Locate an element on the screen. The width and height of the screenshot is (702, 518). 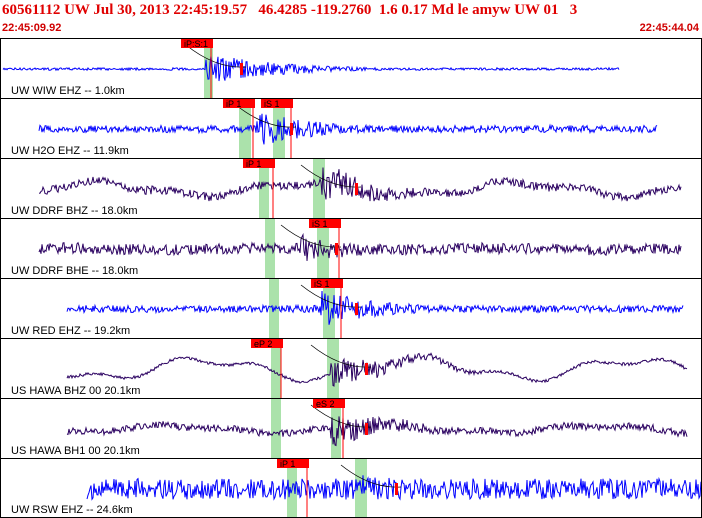
channel-panel: iP 1 UW DDRF BHZ -- 18.0km is located at coordinates (351, 188).